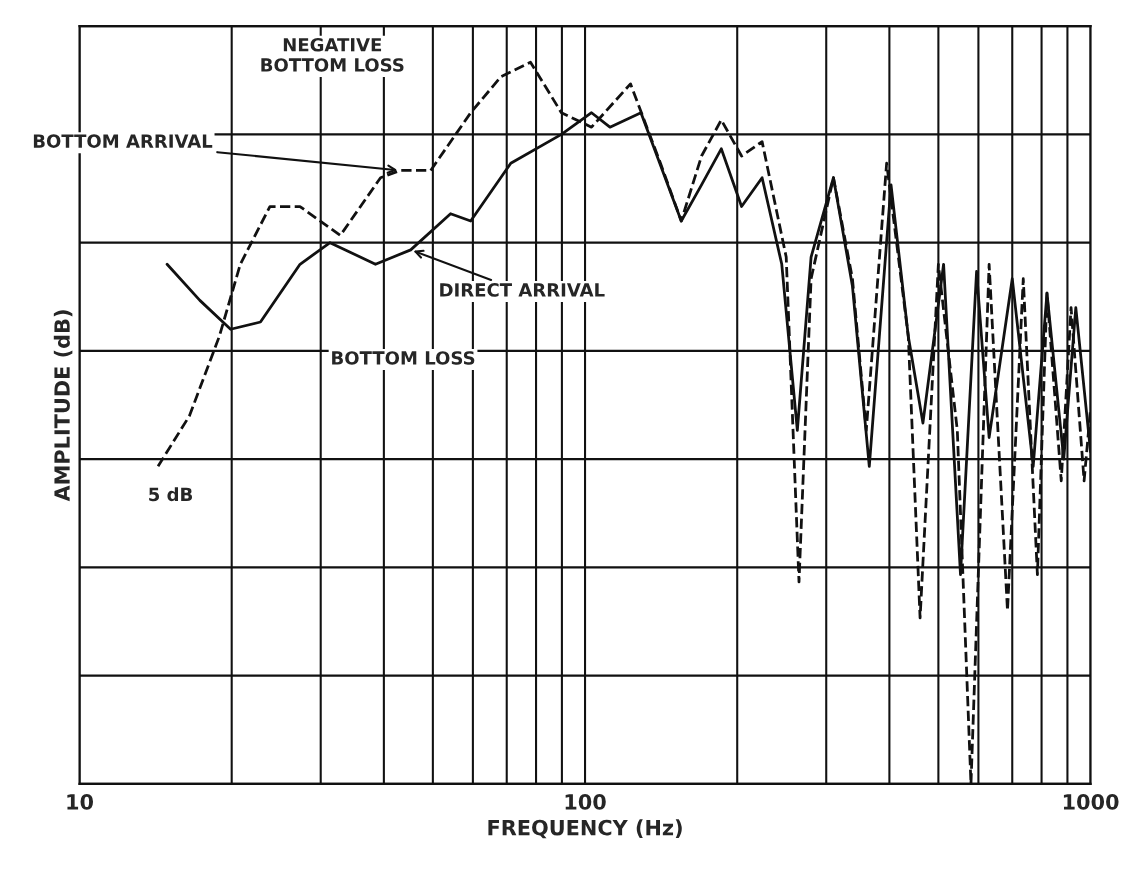  I want to click on annotation: DIRECT ARRIVAL, so click(522, 290).